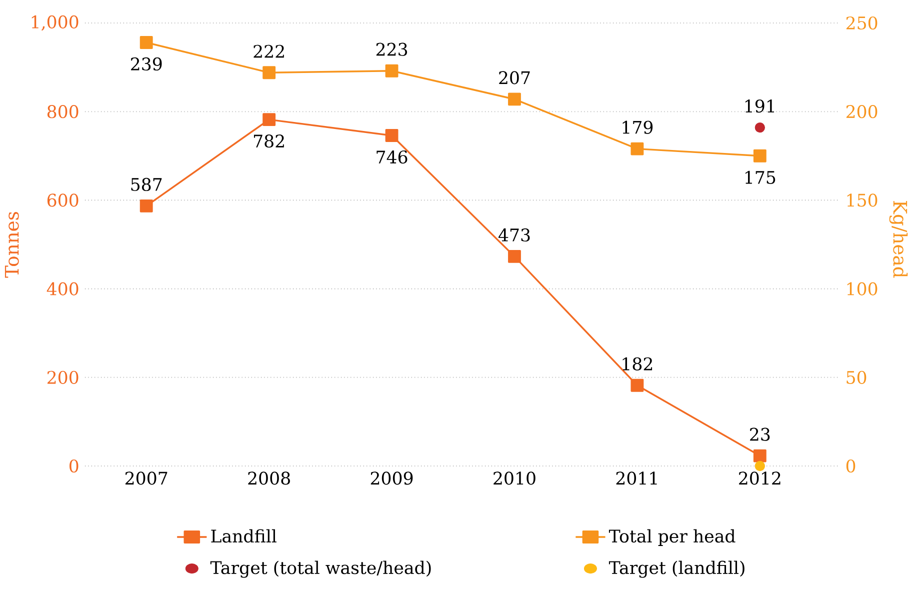 Image resolution: width=913 pixels, height=608 pixels. What do you see at coordinates (515, 478) in the screenshot?
I see `x-tick-label: 2010` at bounding box center [515, 478].